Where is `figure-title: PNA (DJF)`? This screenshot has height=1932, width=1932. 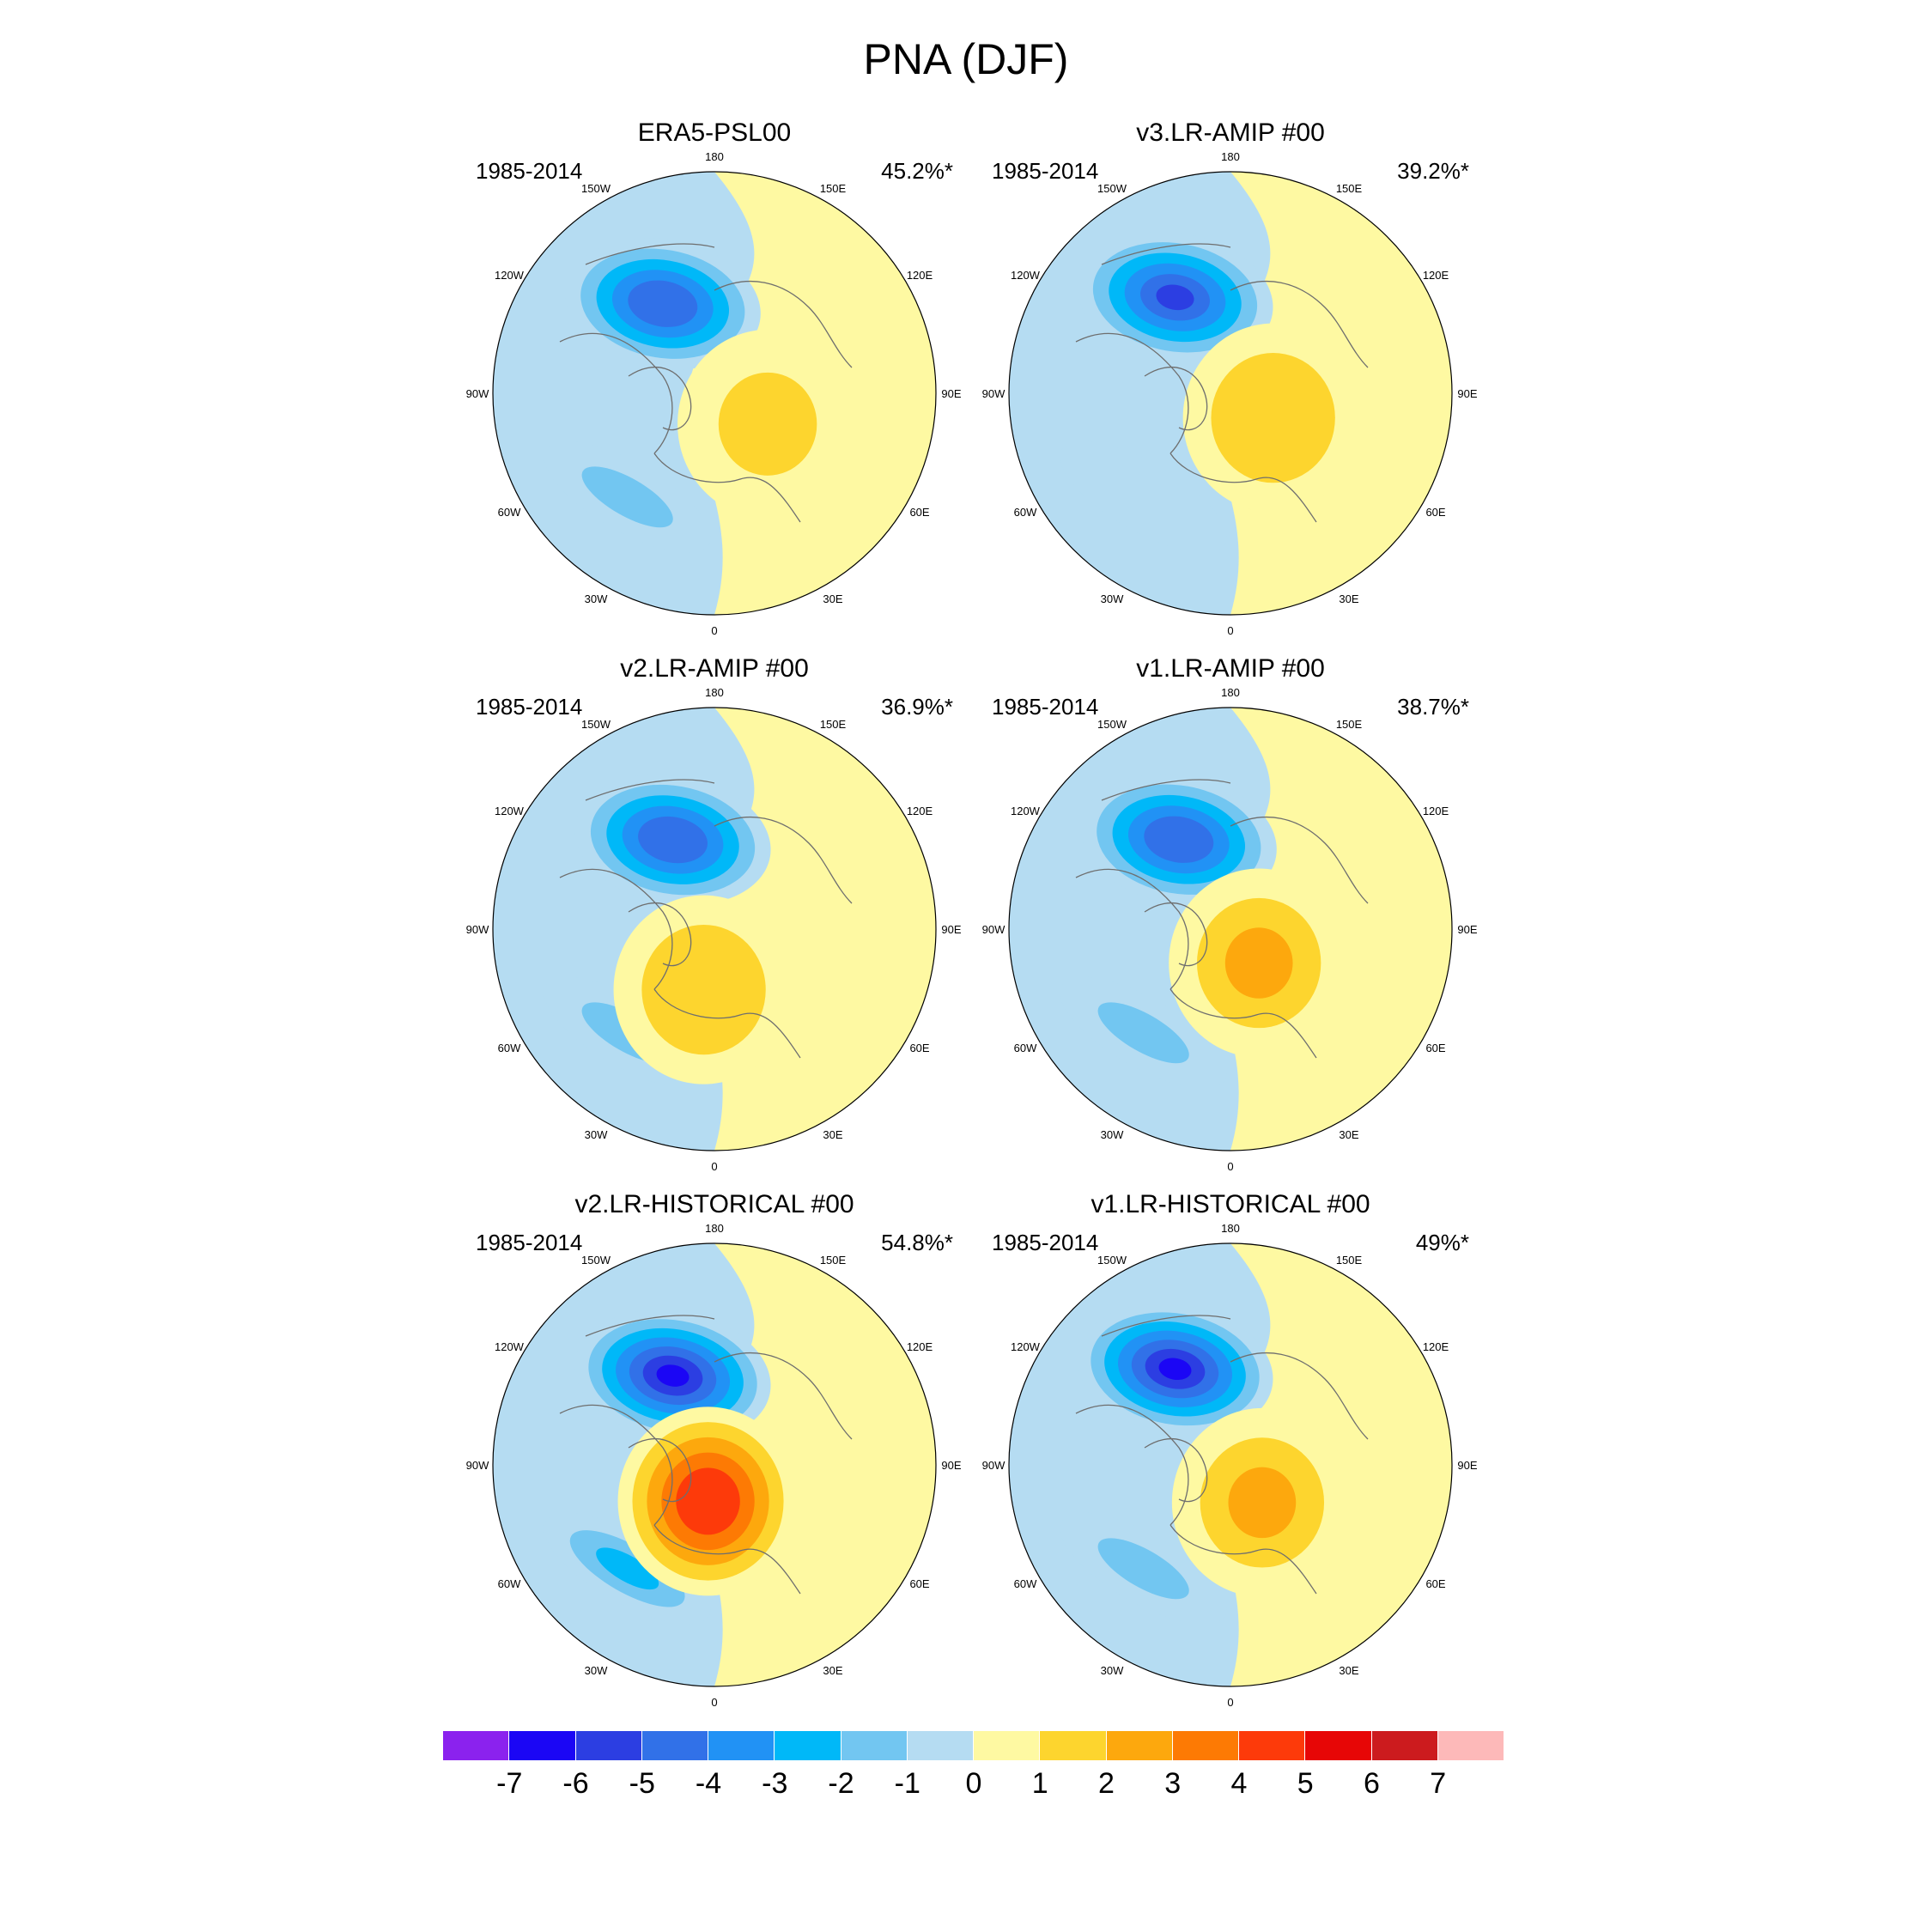
figure-title: PNA (DJF) is located at coordinates (966, 59).